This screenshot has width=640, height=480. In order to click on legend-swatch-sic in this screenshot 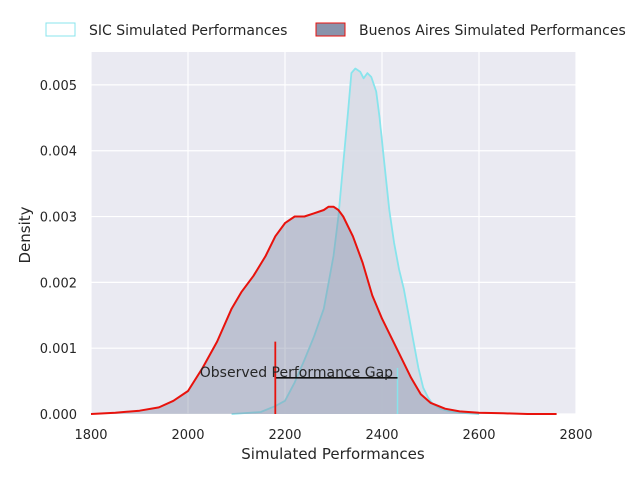, I will do `click(60, 29)`.